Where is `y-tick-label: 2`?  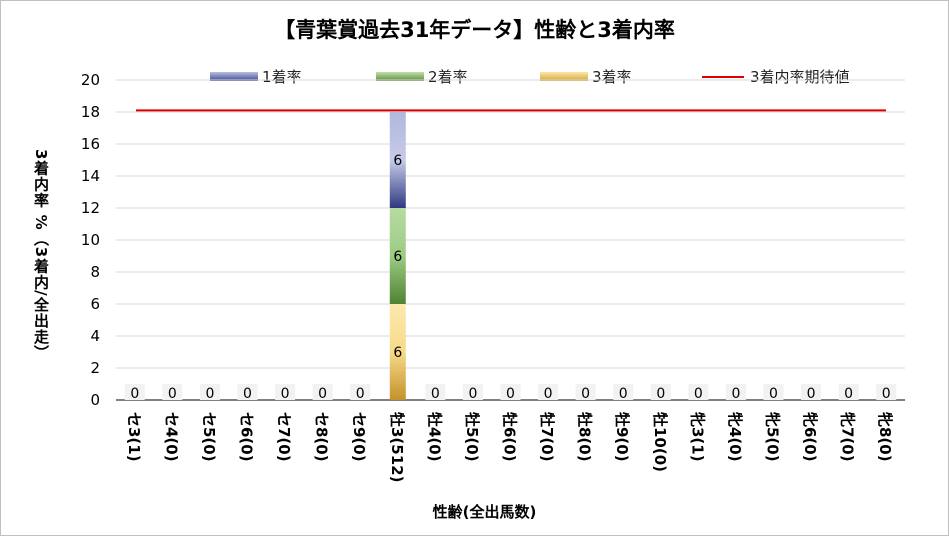
y-tick-label: 2 is located at coordinates (95, 368).